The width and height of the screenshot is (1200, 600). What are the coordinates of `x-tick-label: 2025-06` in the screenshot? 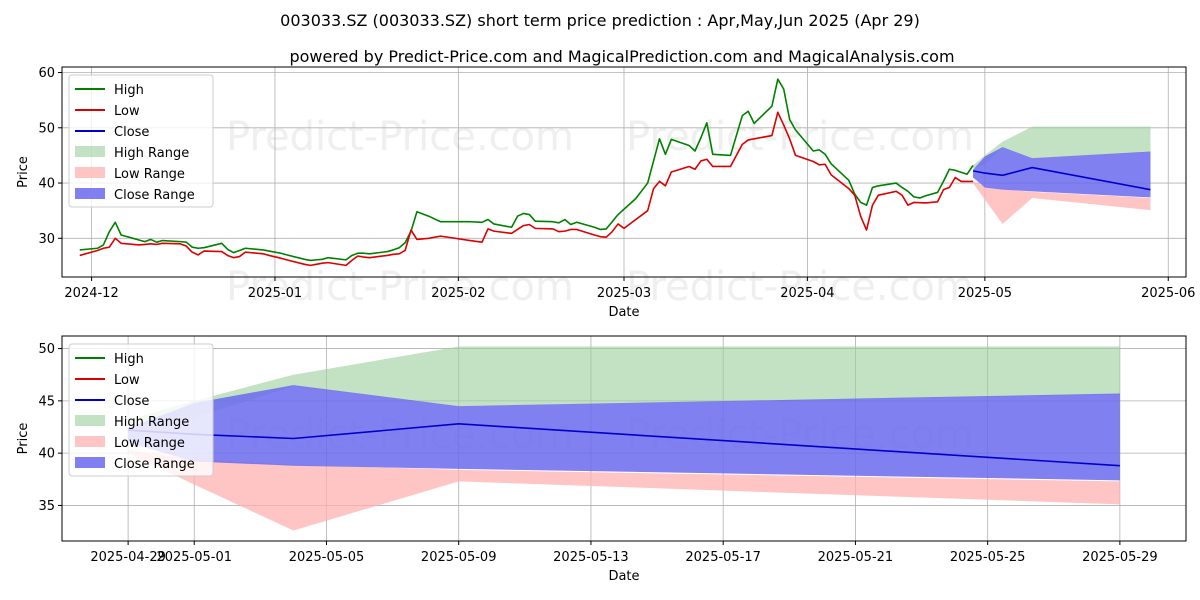 It's located at (1168, 293).